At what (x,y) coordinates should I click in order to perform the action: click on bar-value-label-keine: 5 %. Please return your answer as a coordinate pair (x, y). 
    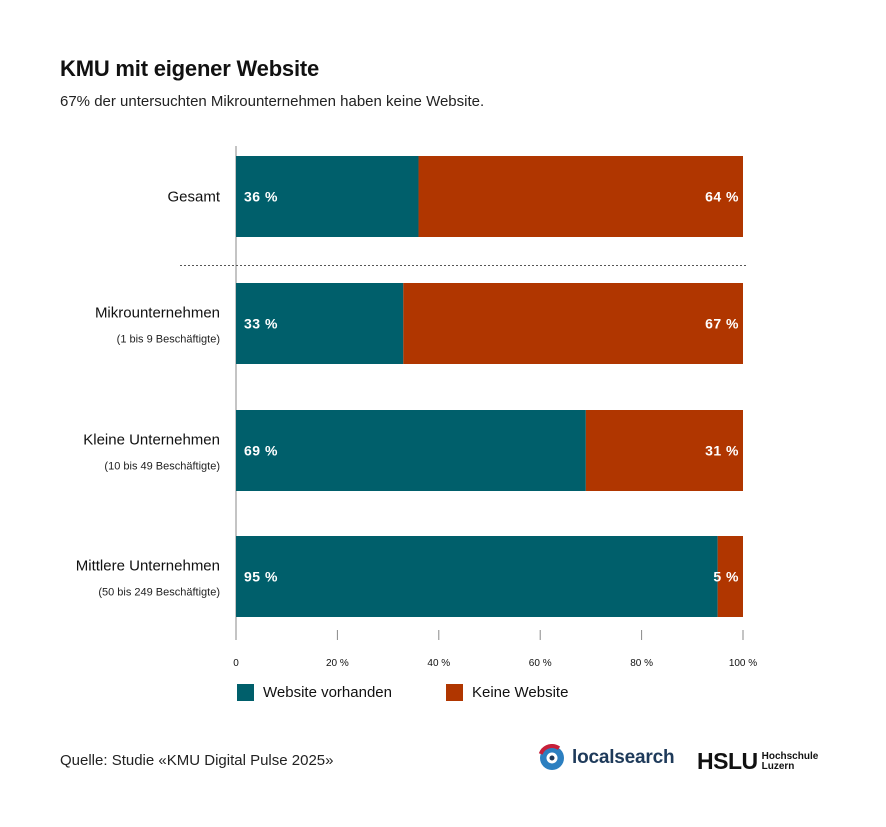
    Looking at the image, I should click on (726, 577).